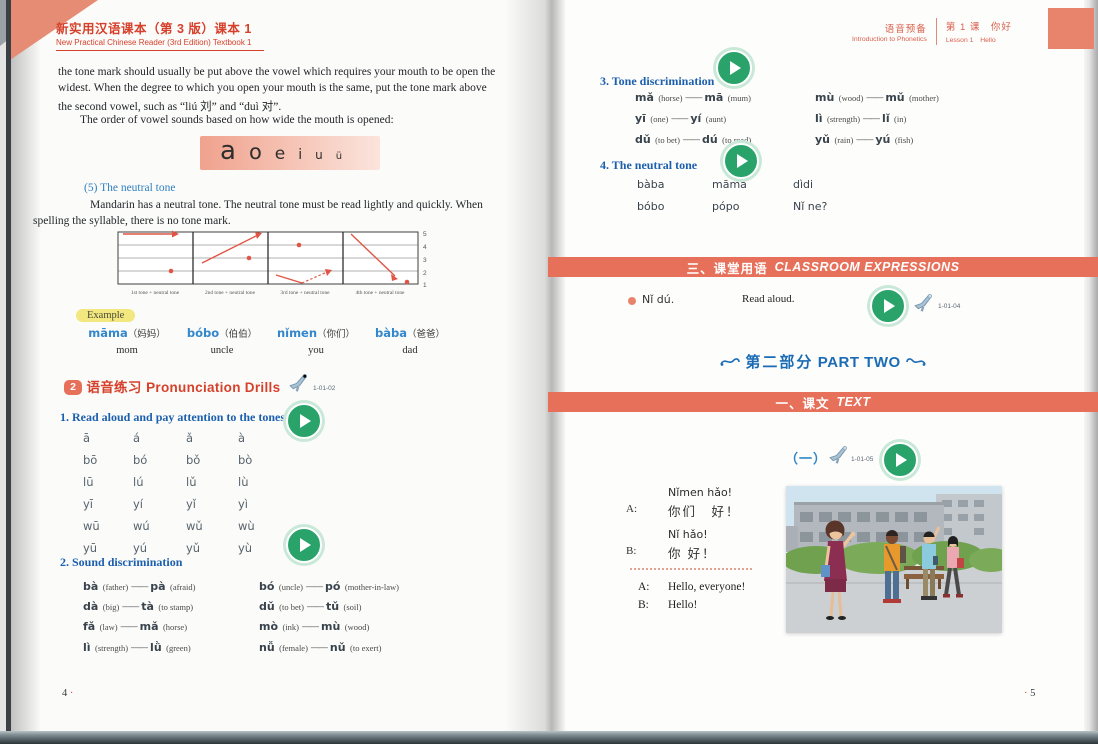 The width and height of the screenshot is (1098, 744). I want to click on book-spine-edge, so click(8, 365).